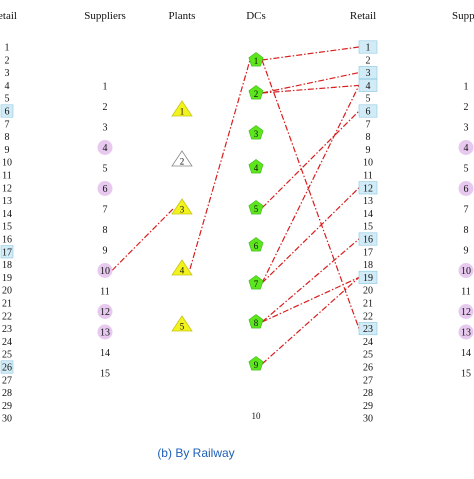 This screenshot has height=479, width=474. I want to click on supplier-right-node-7: 7, so click(466, 210).